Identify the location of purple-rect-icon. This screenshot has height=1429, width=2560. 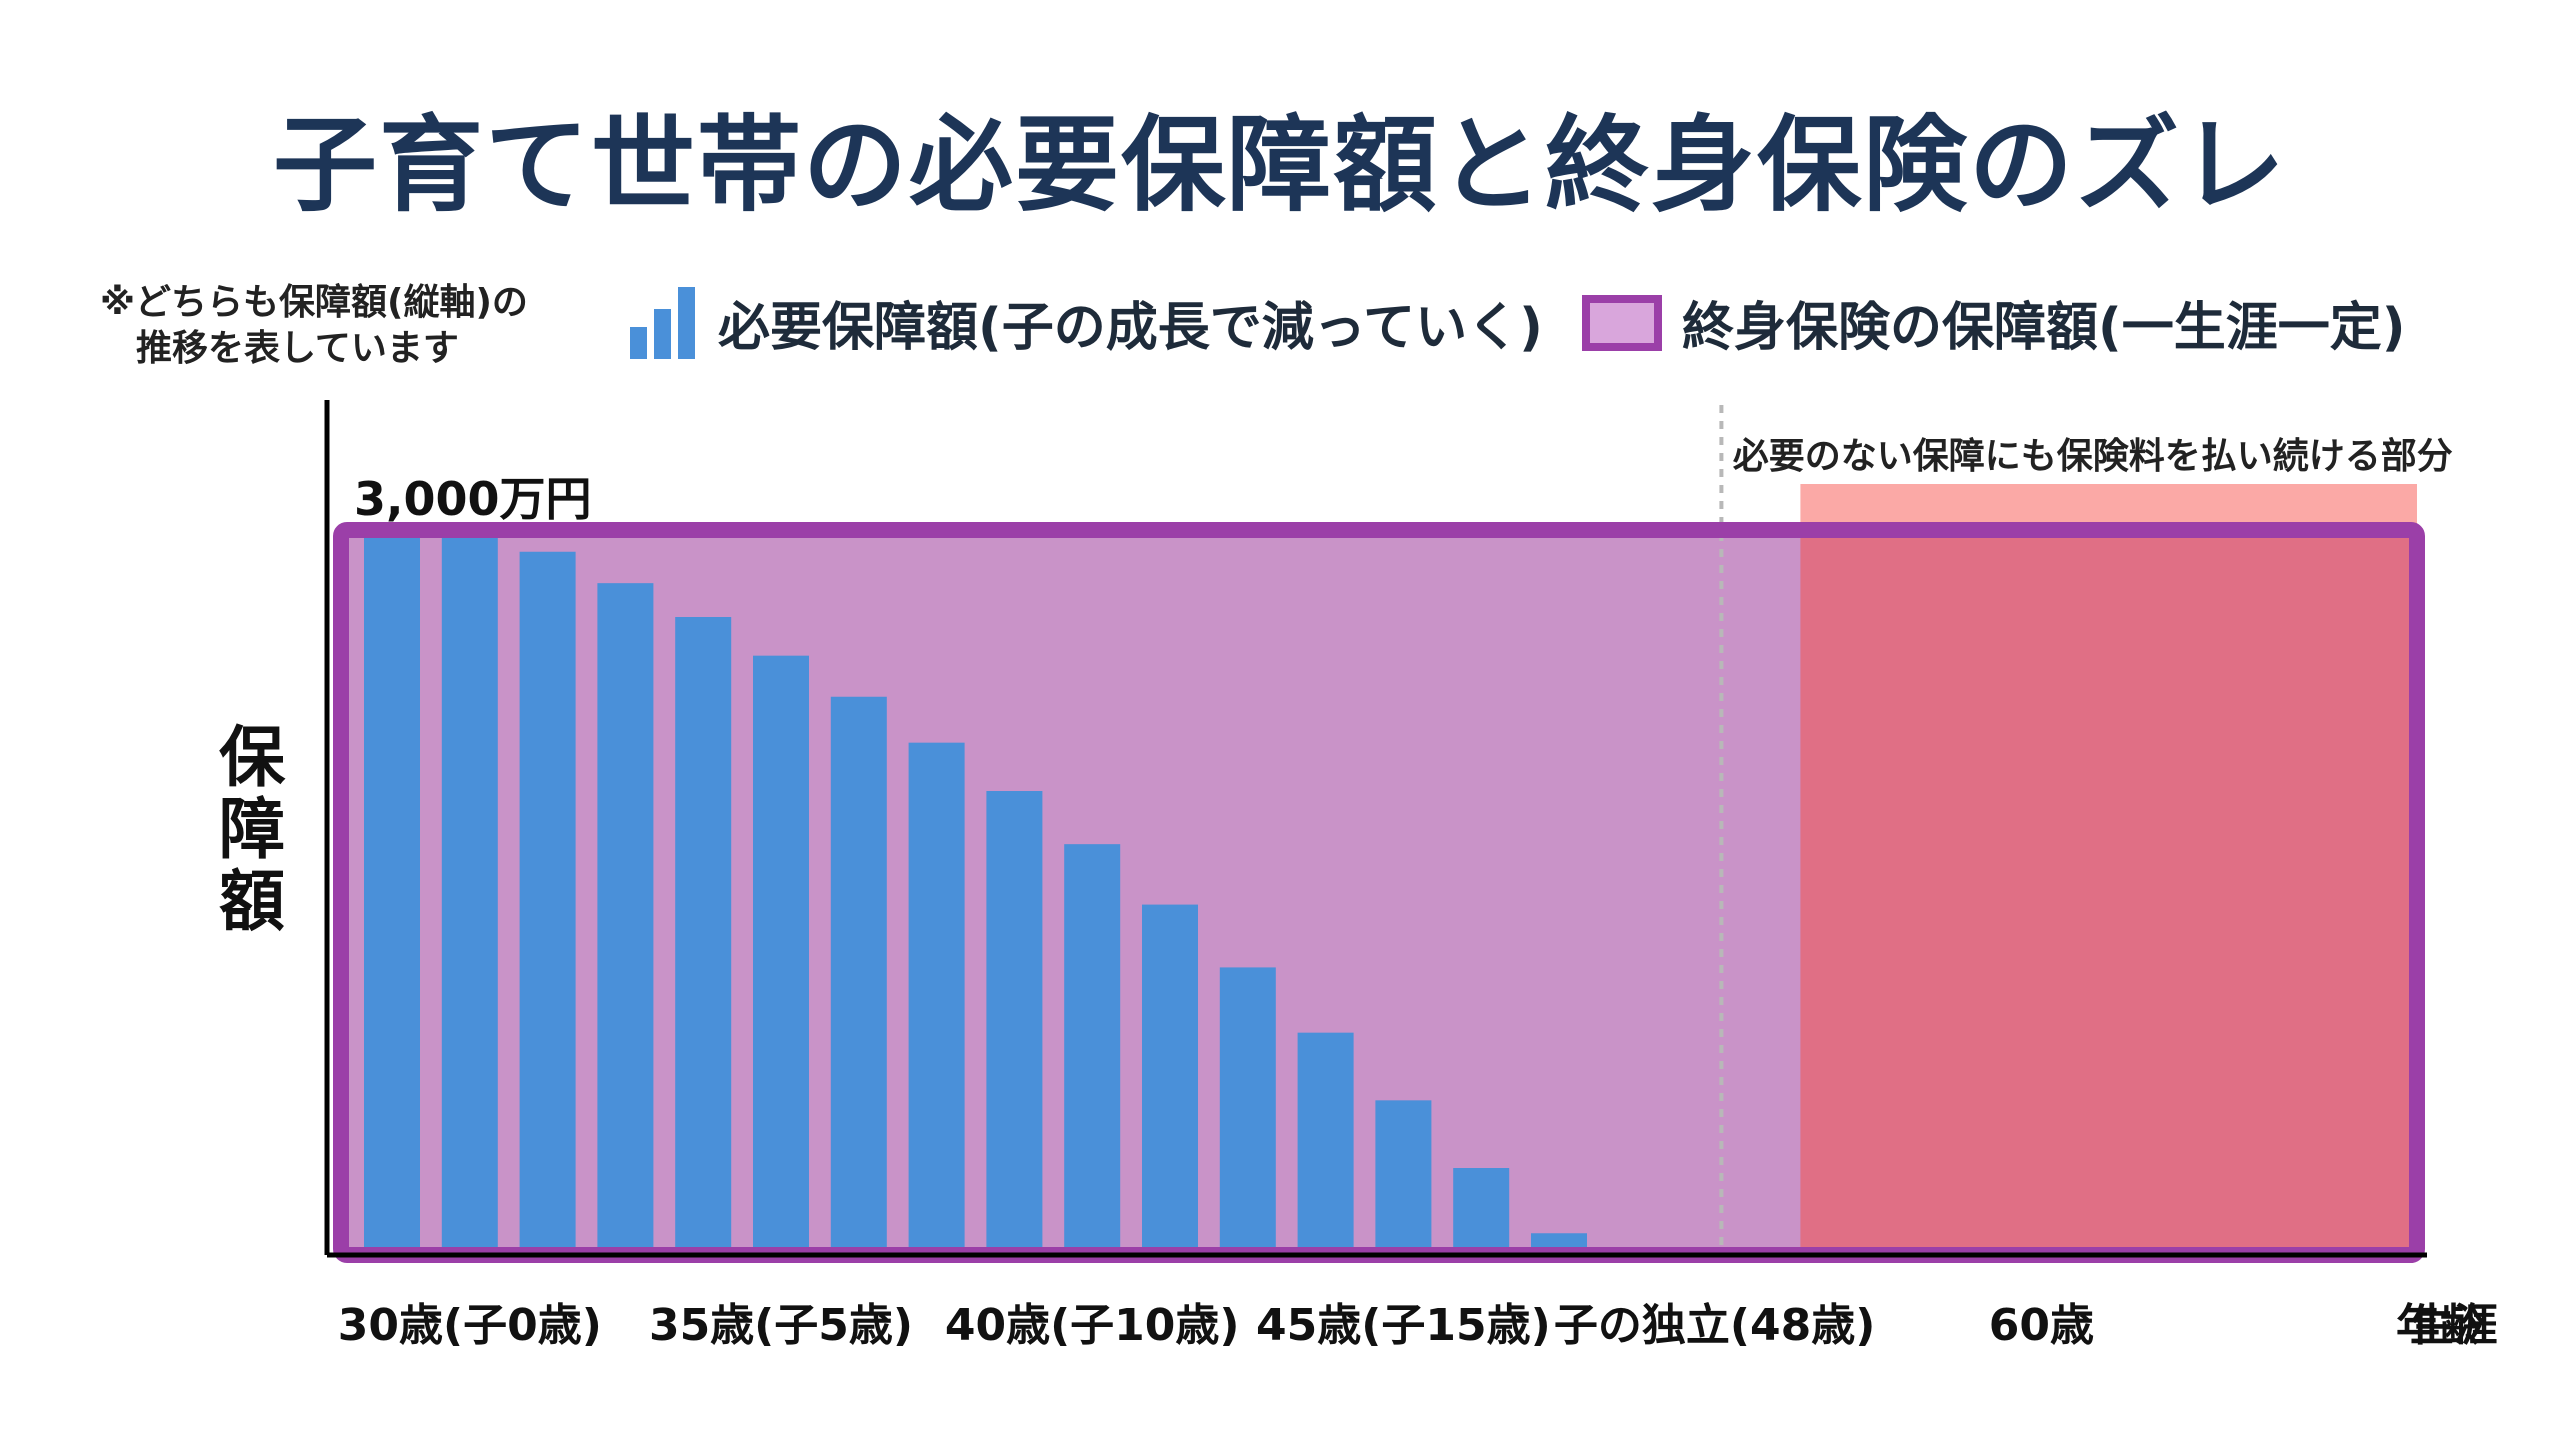
(1622, 322).